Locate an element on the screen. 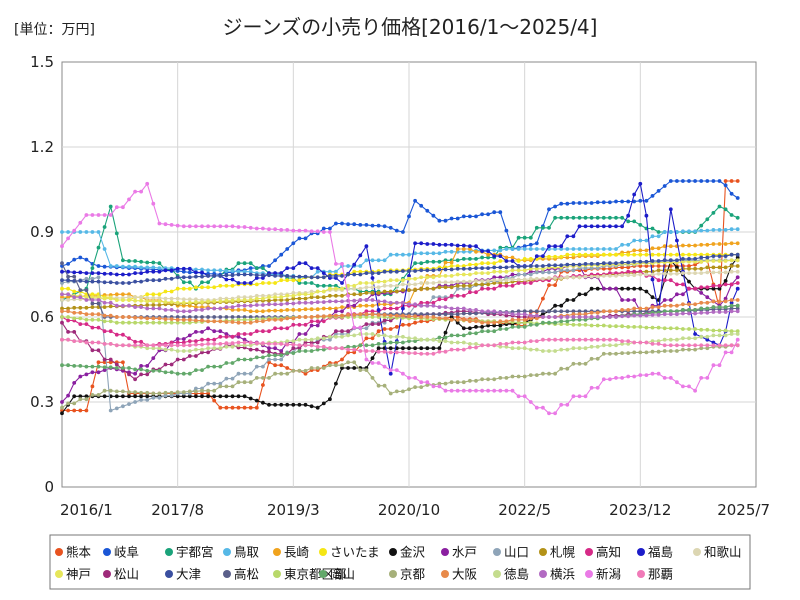 The height and width of the screenshot is (600, 800). series-line is located at coordinates (400, 281).